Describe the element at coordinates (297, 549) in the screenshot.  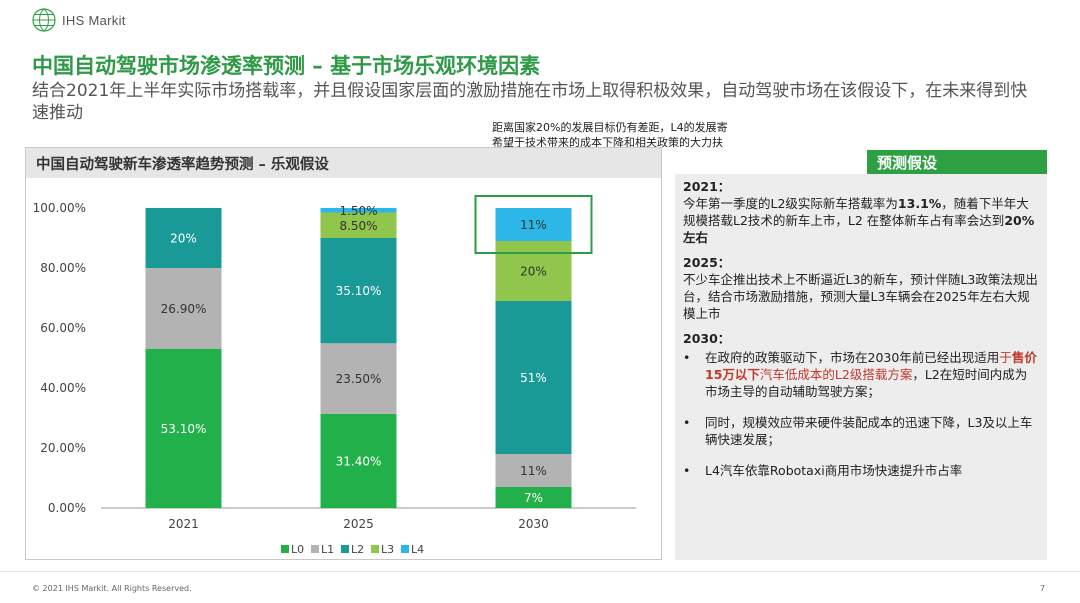
I see `legend-label: L0` at that location.